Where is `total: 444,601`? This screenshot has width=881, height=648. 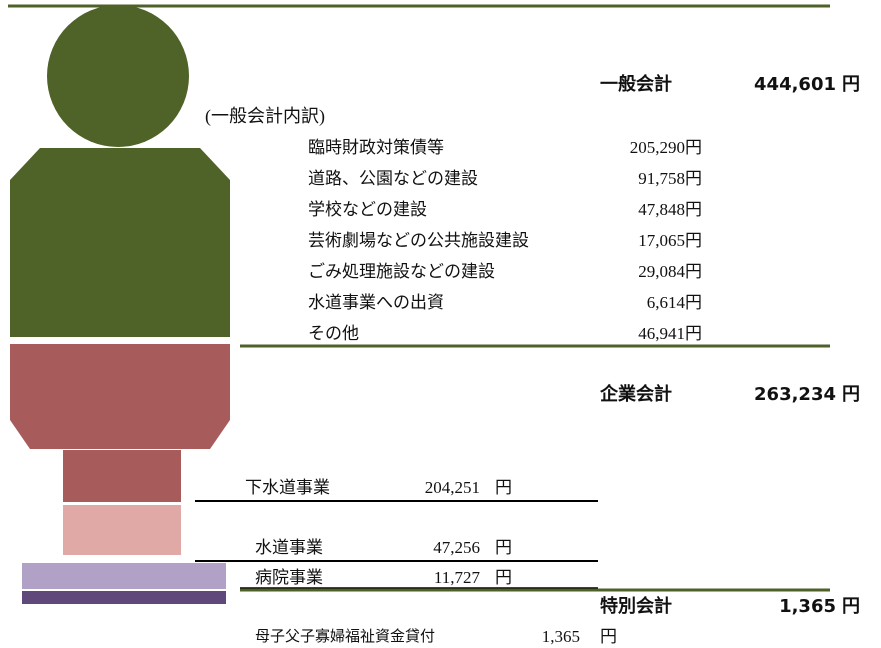
total: 444,601 is located at coordinates (795, 84).